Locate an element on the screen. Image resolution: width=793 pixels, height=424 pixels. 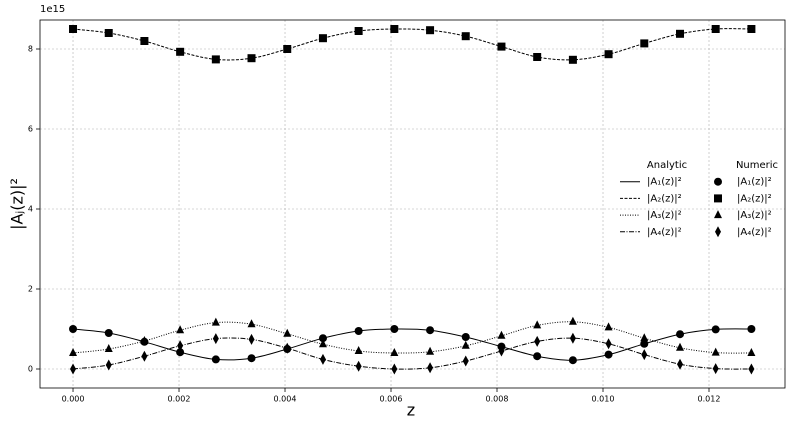
offset-text: 1e15 is located at coordinates (52, 9).